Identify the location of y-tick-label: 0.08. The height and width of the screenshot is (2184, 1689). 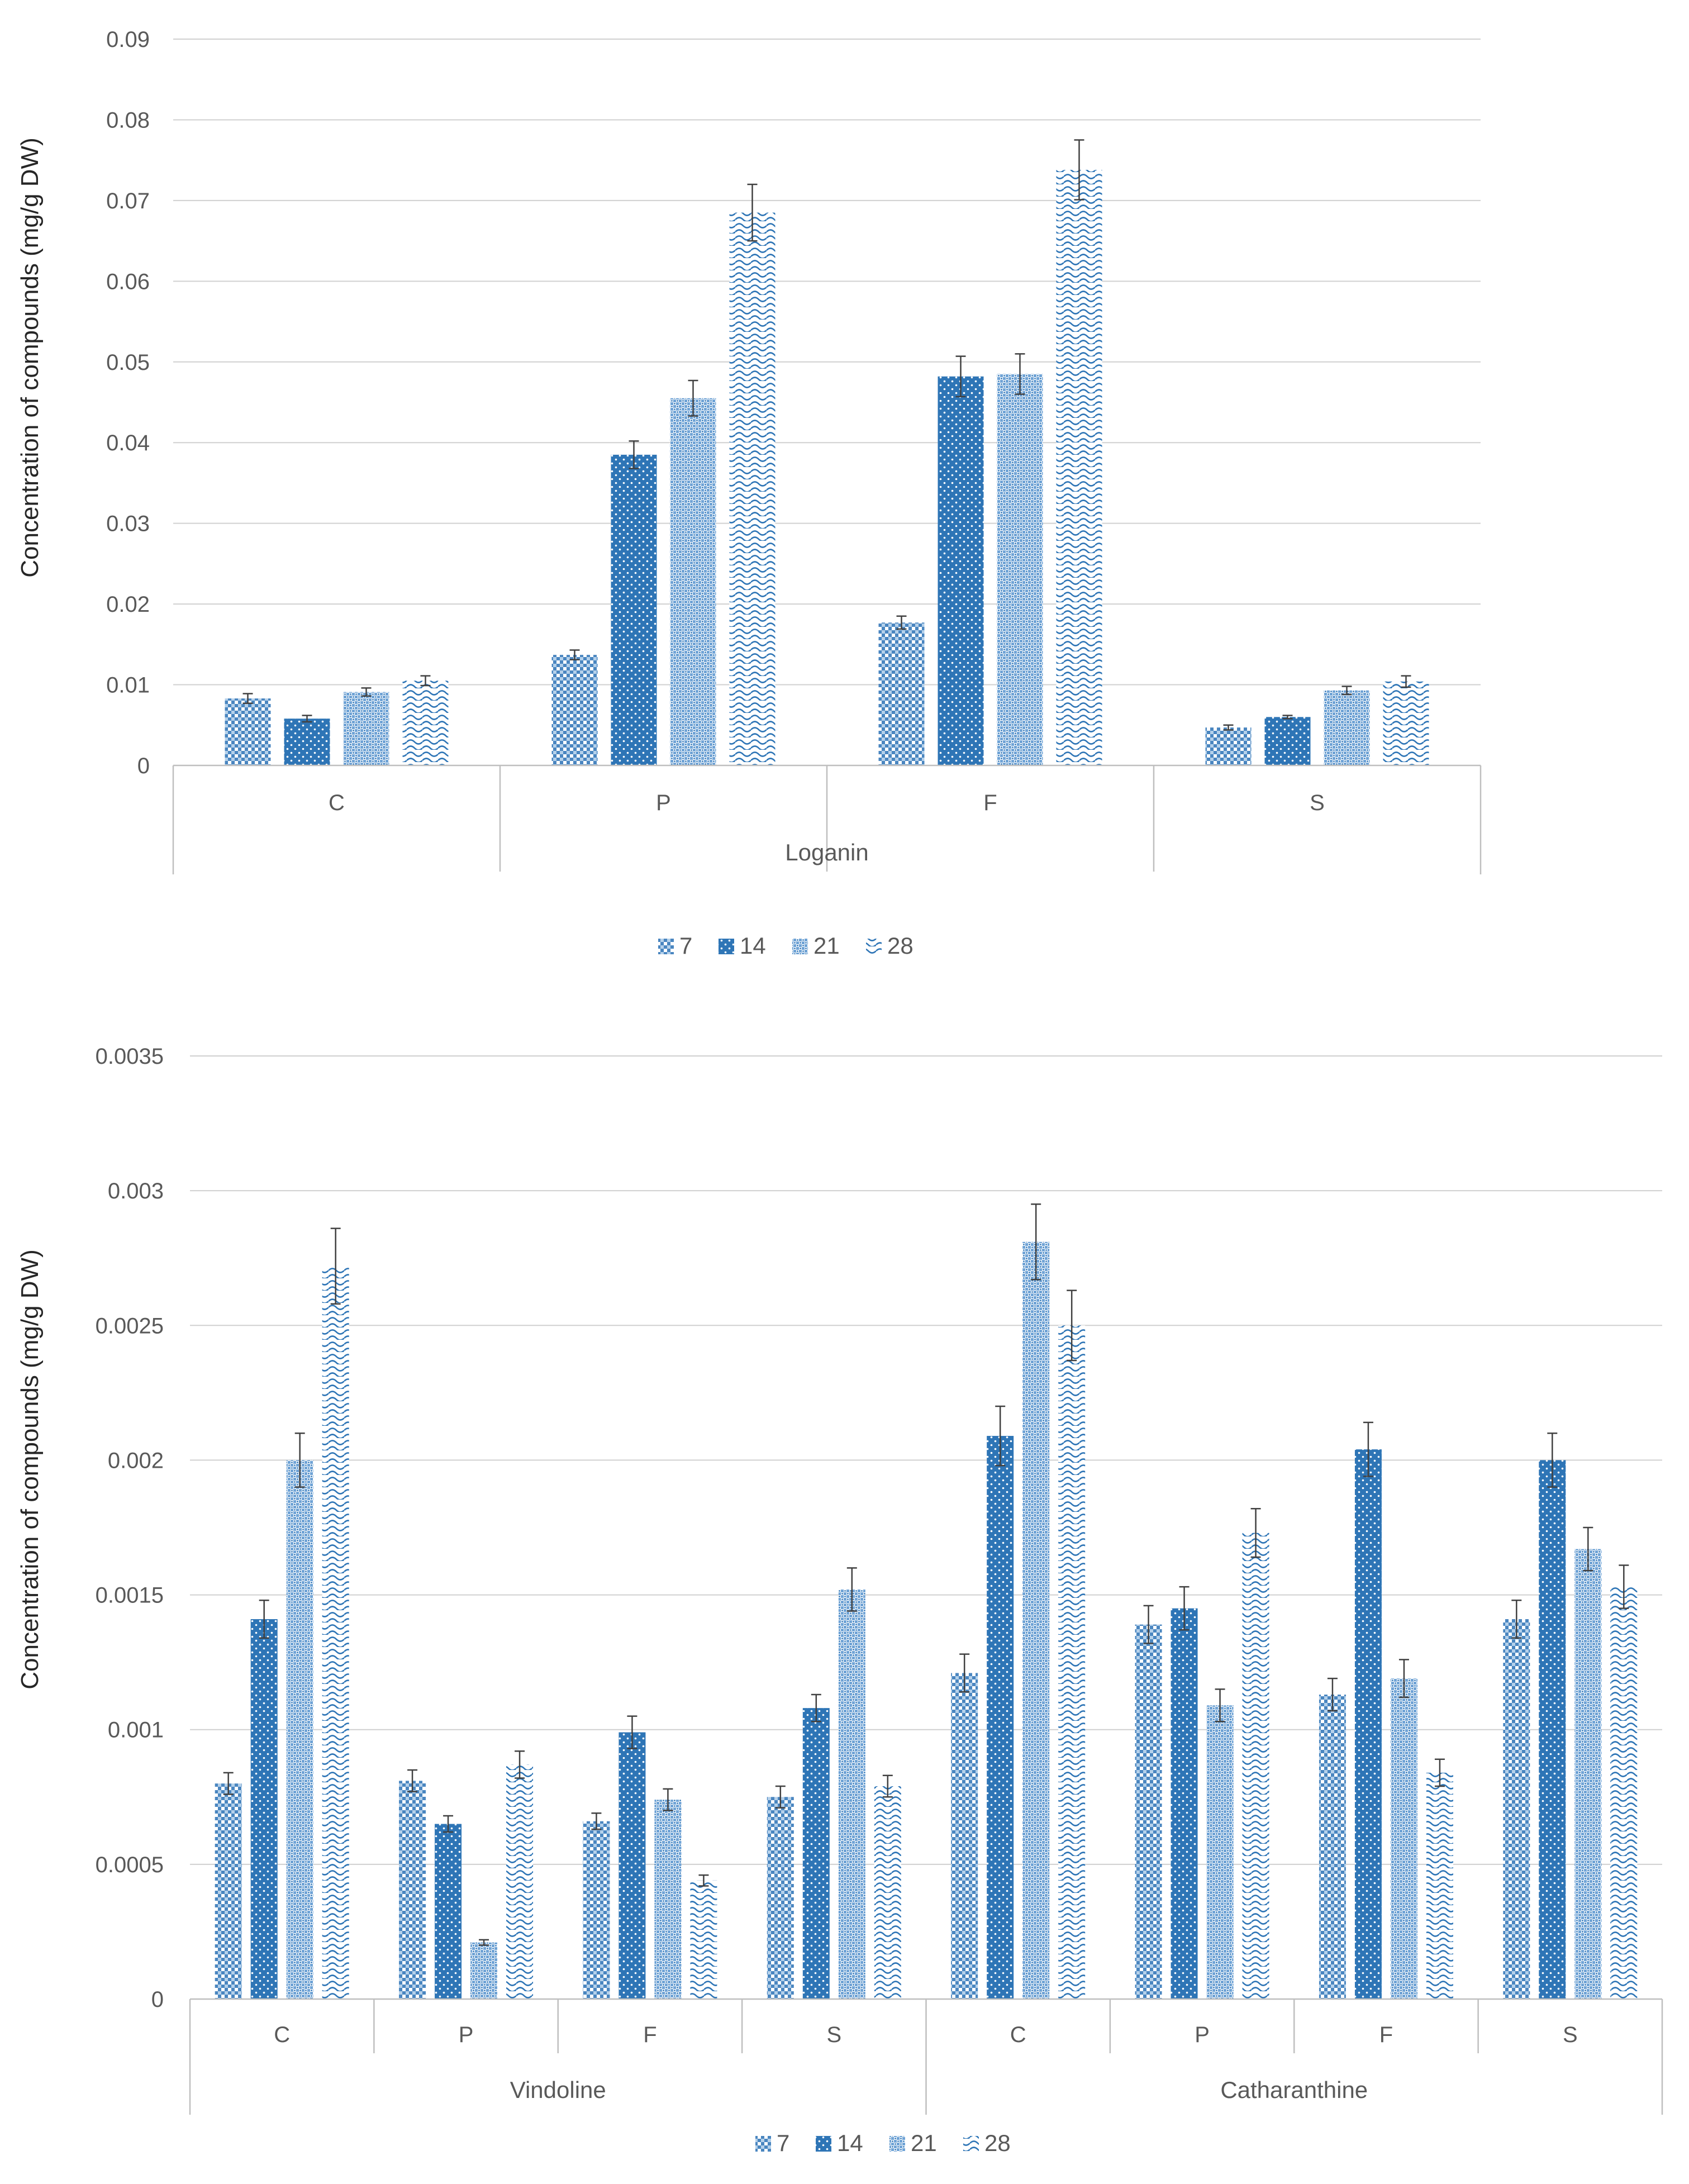
(128, 120).